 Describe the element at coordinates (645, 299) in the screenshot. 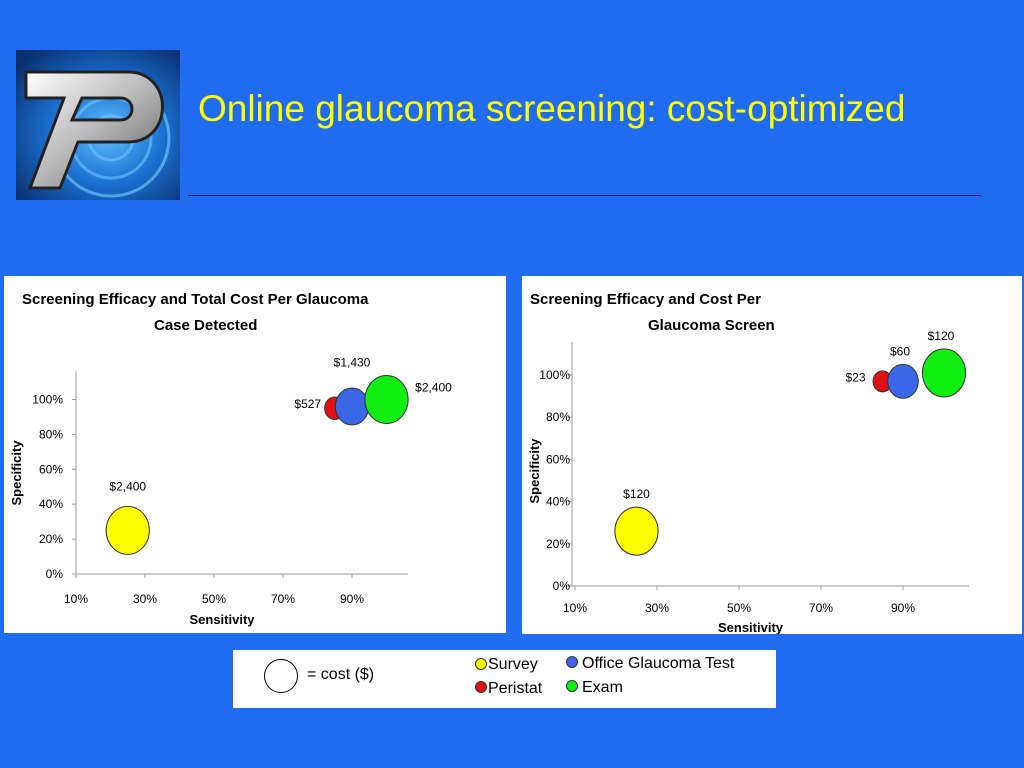

I see `chart-title-line1: Screening Efficacy and Cost Per` at that location.